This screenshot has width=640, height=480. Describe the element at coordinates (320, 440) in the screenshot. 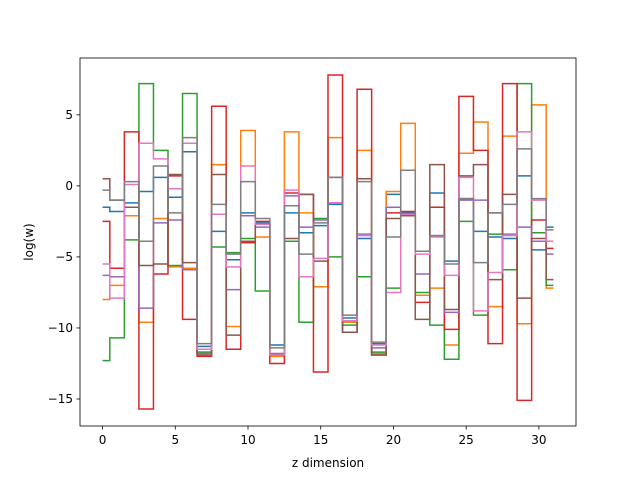

I see `x-tick-label: 15` at that location.